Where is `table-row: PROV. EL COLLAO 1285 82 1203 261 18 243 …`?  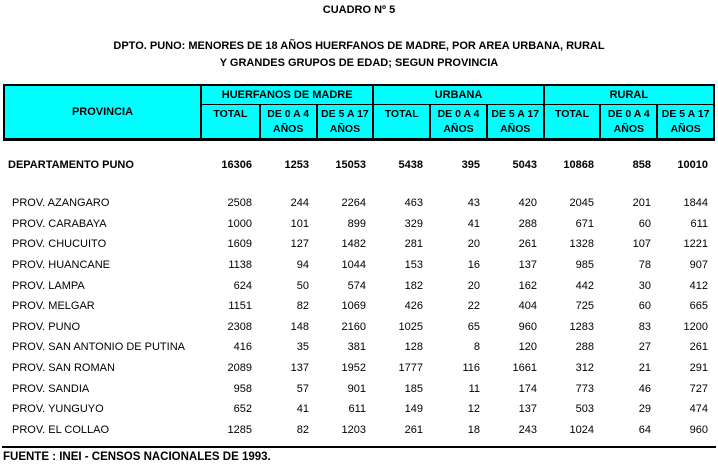
table-row: PROV. EL COLLAO 1285 82 1203 261 18 243 … is located at coordinates (359, 430).